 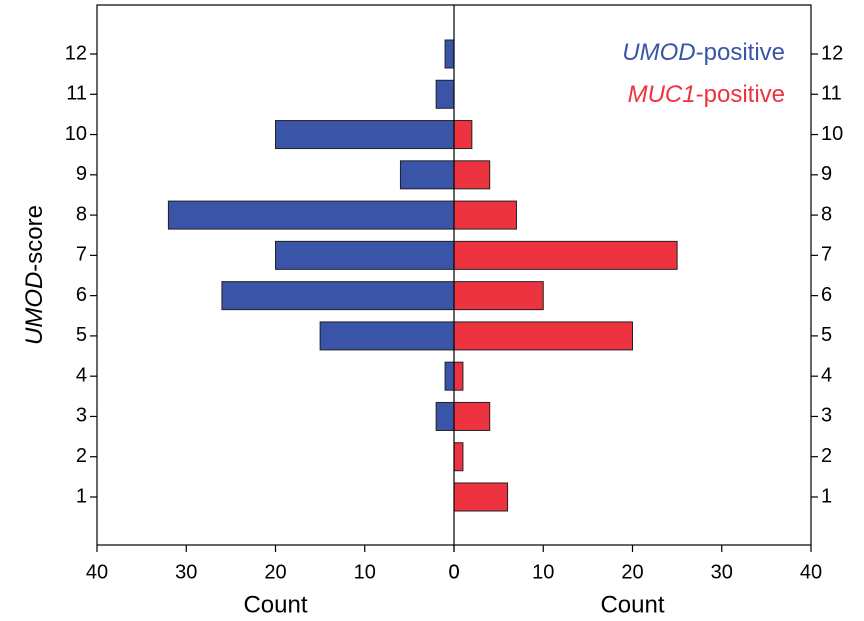 I want to click on x-tick-label: 0, so click(x=453, y=572).